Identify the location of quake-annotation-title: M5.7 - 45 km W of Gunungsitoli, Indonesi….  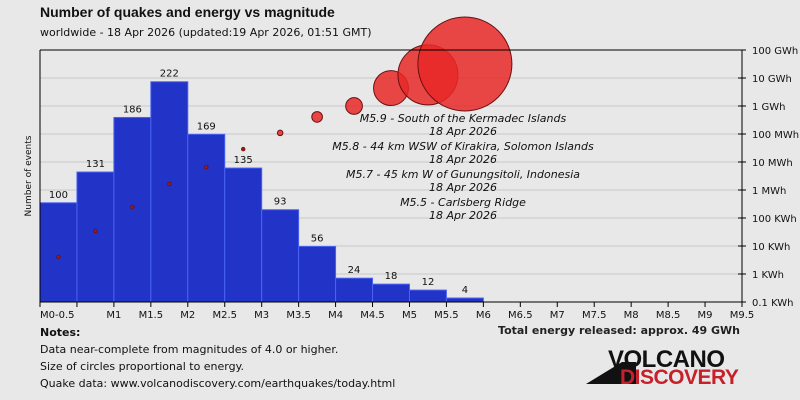
(463, 174).